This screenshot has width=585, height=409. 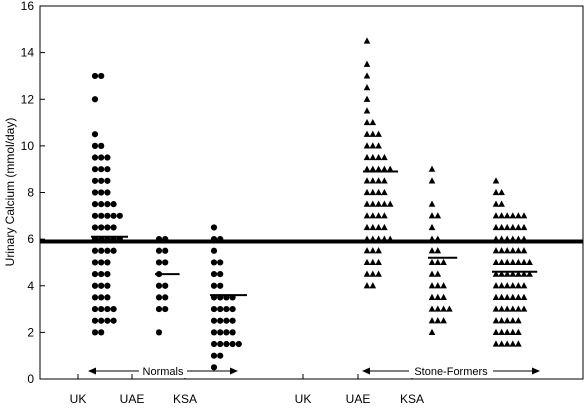 What do you see at coordinates (30, 332) in the screenshot?
I see `y-tick-label: 2` at bounding box center [30, 332].